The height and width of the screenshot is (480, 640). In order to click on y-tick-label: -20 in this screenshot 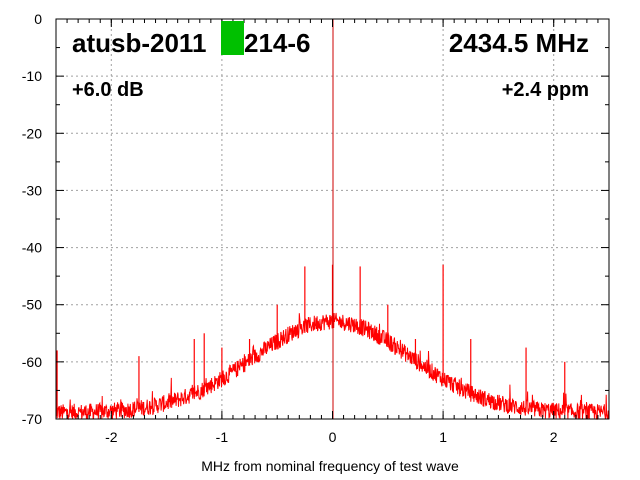, I will do `click(32, 133)`.